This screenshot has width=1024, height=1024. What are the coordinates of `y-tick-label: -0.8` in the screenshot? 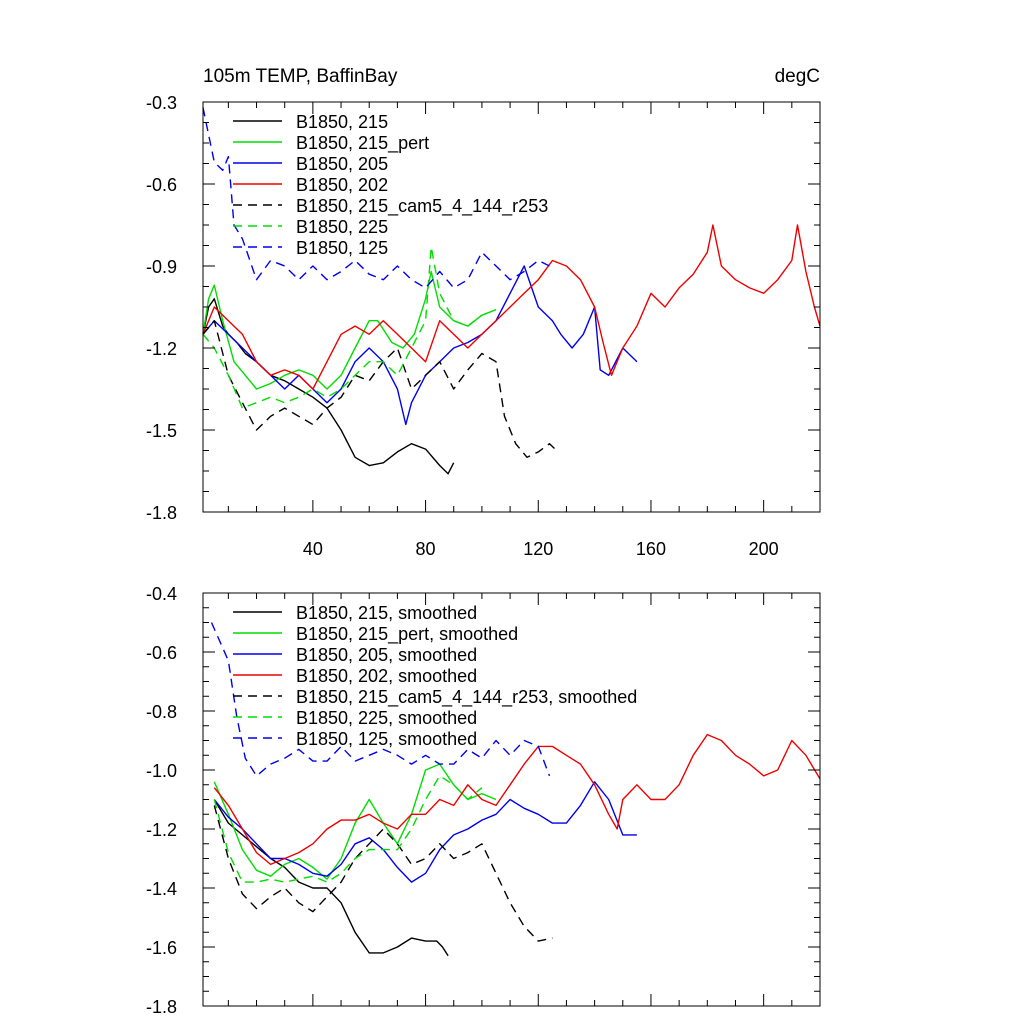 It's located at (161, 712).